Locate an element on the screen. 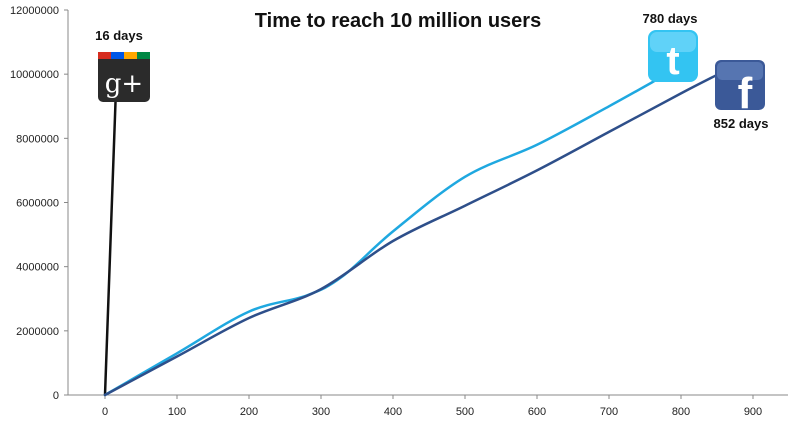 This screenshot has width=800, height=426. x-axis-ticks: 0 100 200 300 400 500 600 700 800 900 is located at coordinates (432, 406).